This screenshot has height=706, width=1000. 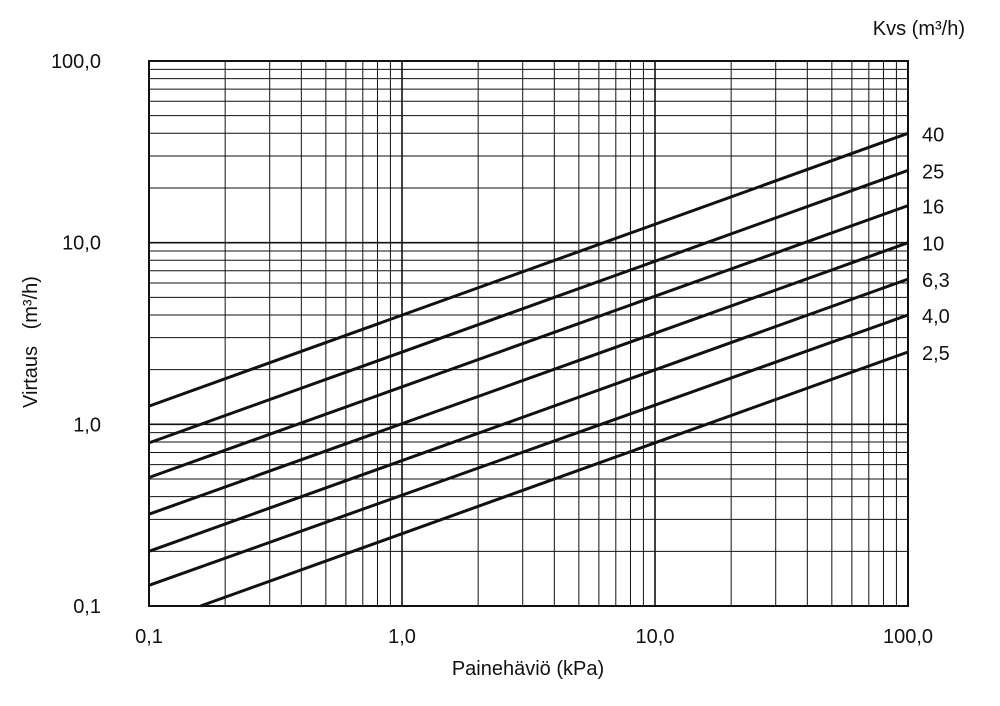 I want to click on y-tick-label: 10,0, so click(x=81, y=244).